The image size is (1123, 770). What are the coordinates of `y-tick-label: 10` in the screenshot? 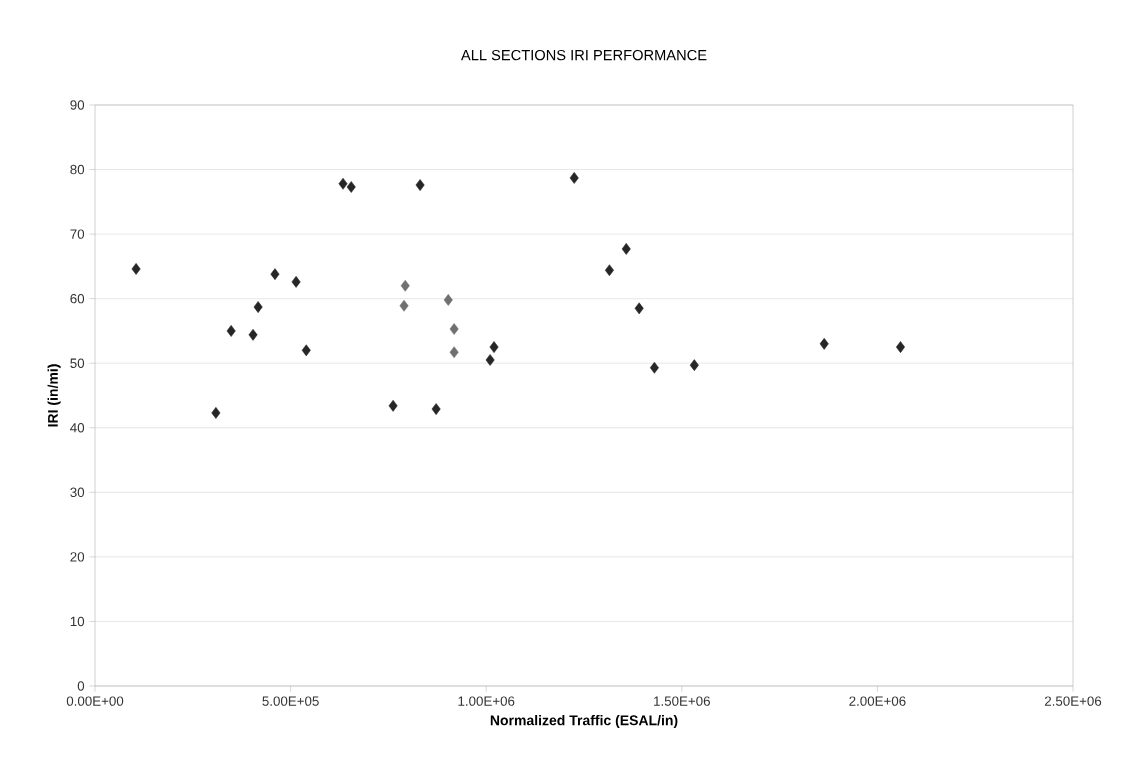 It's located at (77, 621).